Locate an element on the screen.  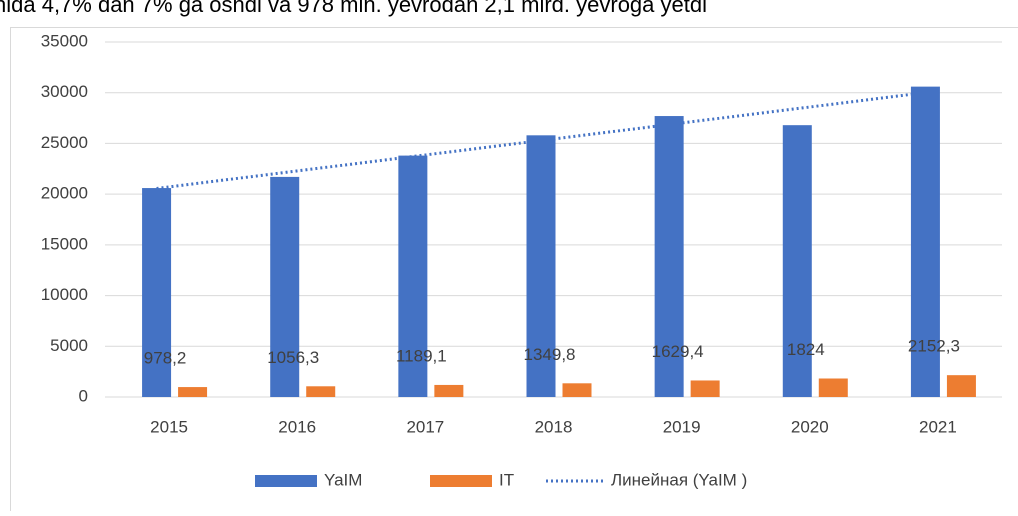
x-tick-label: 2021 is located at coordinates (938, 426).